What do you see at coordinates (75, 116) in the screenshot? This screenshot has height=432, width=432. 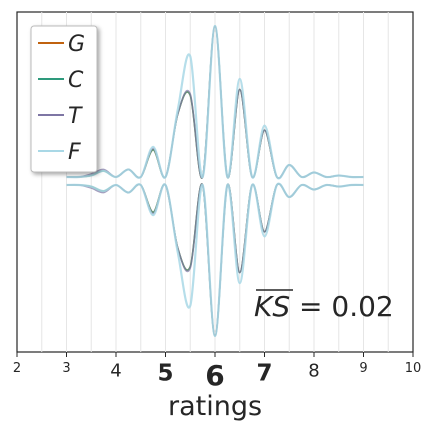 I see `legend-label-T: T` at bounding box center [75, 116].